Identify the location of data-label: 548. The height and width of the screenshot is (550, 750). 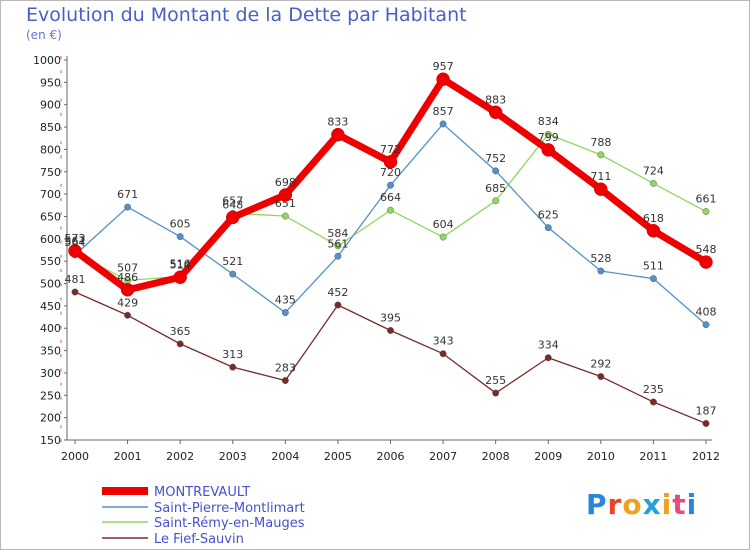
(706, 249).